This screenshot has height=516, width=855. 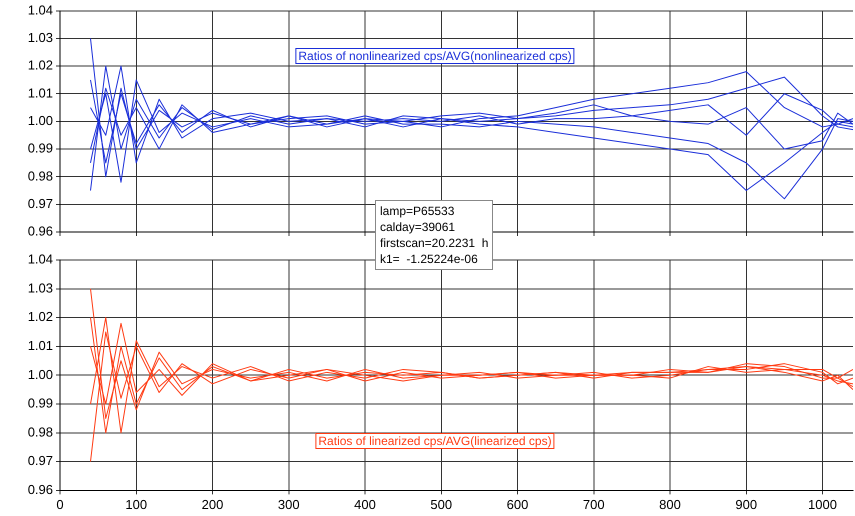 What do you see at coordinates (435, 441) in the screenshot?
I see `annotation: Ratios of linearized cps/AVG(linearized cps)` at bounding box center [435, 441].